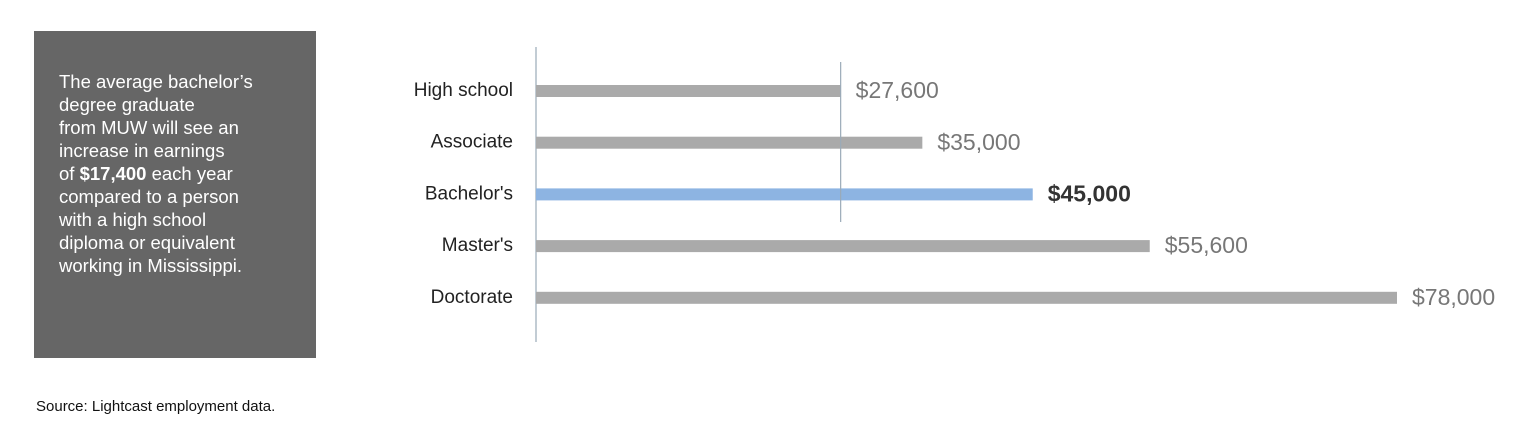 This screenshot has height=435, width=1536. What do you see at coordinates (127, 104) in the screenshot?
I see `annotation-line: degree graduate` at bounding box center [127, 104].